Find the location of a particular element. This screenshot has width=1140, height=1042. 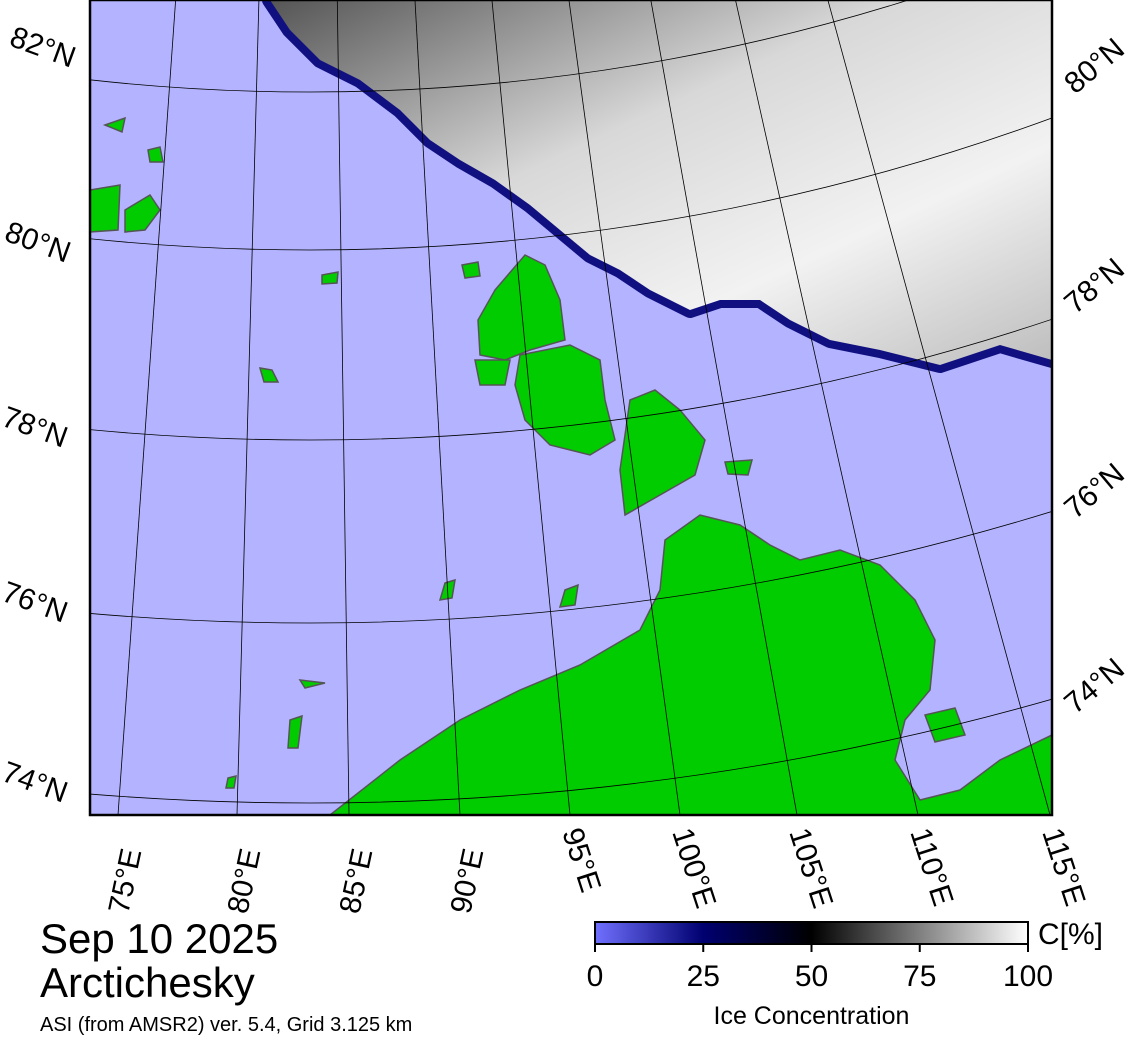

lon-label: 90°E is located at coordinates (468, 881).